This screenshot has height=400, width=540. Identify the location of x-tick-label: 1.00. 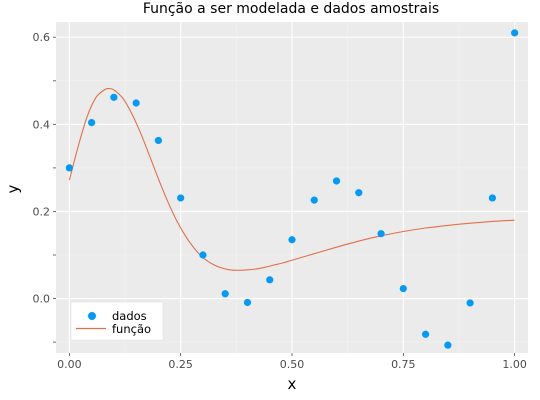
(514, 364).